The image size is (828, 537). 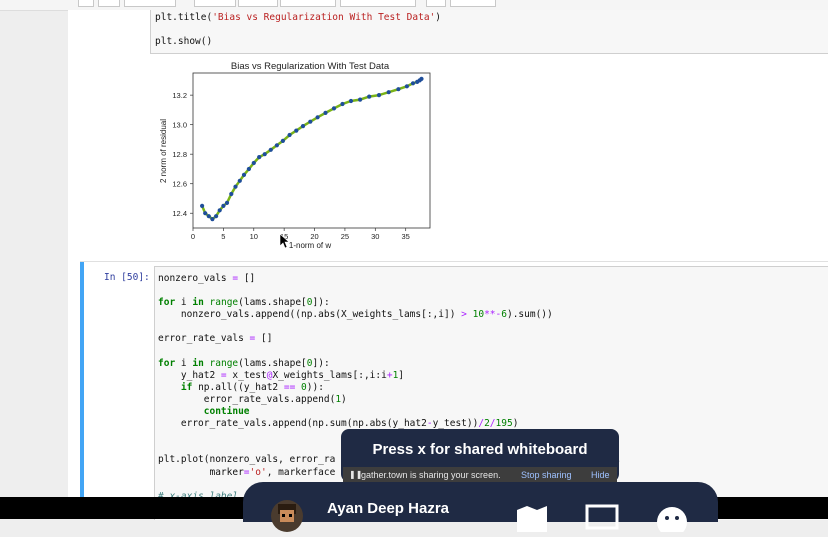 What do you see at coordinates (480, 509) in the screenshot?
I see `gather-bottom-bar: Ayan Deep Hazra` at bounding box center [480, 509].